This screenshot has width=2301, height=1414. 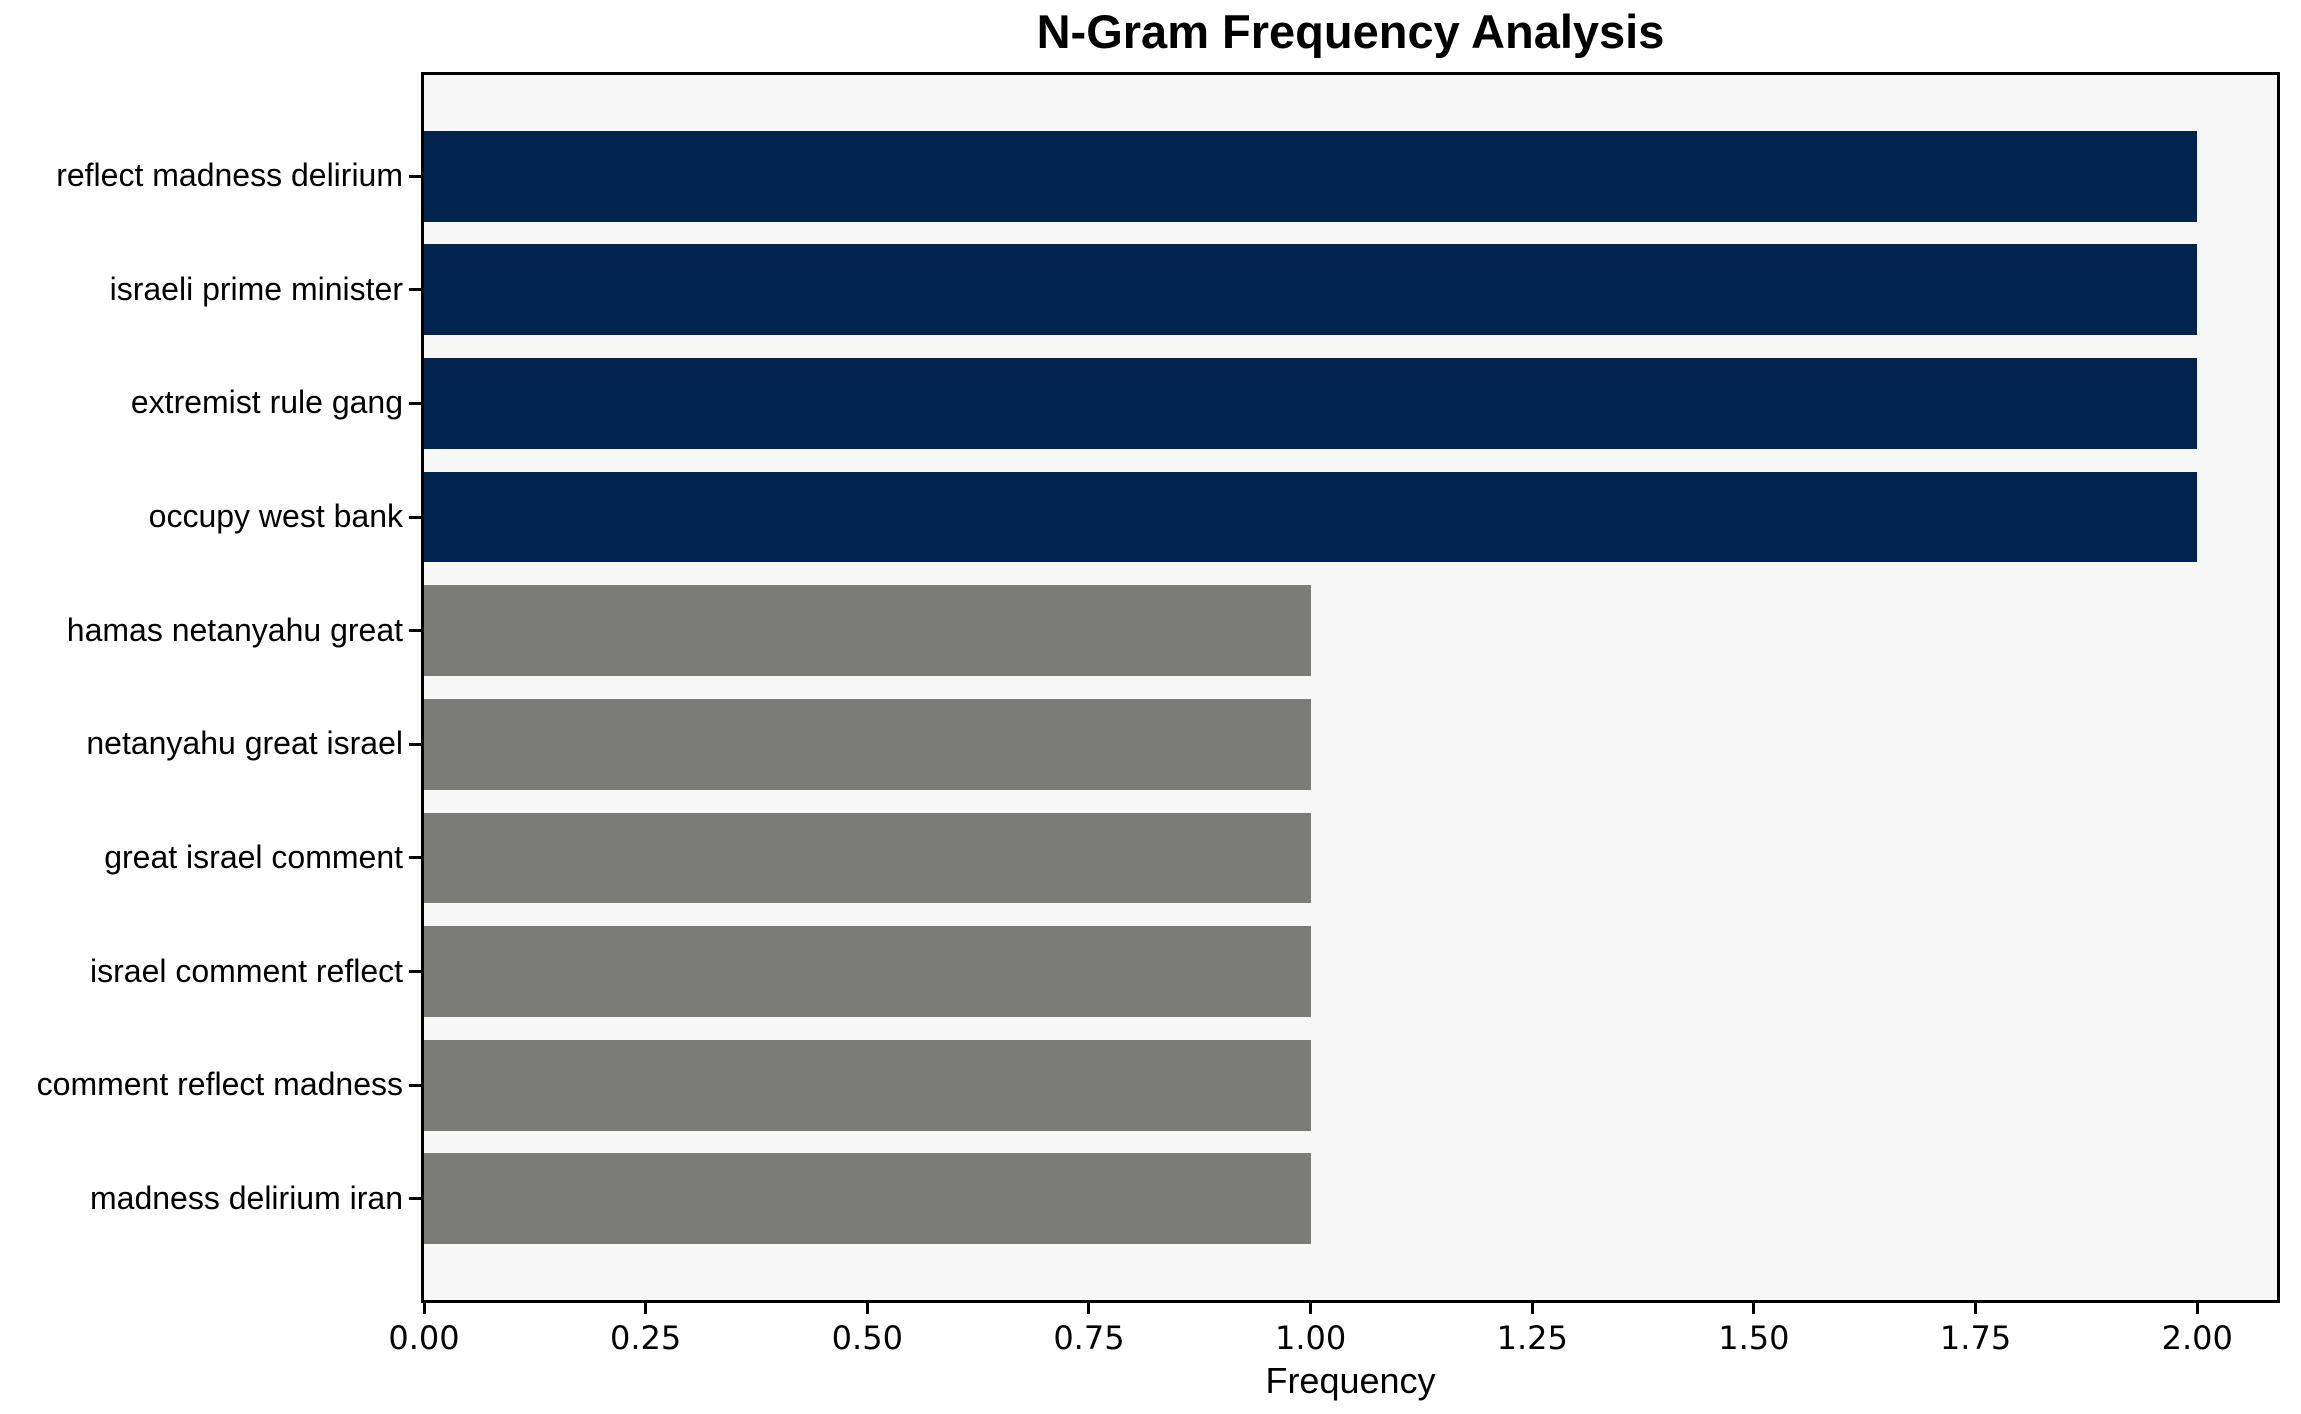 What do you see at coordinates (246, 1197) in the screenshot?
I see `y-tick-label: madness delirium iran` at bounding box center [246, 1197].